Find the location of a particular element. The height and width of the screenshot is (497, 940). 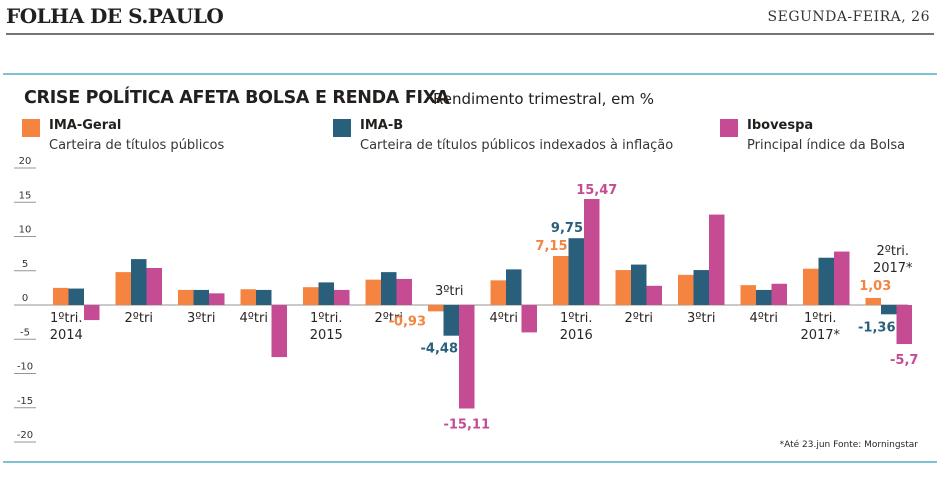

x-category-label-year: 2016 is located at coordinates (576, 335).